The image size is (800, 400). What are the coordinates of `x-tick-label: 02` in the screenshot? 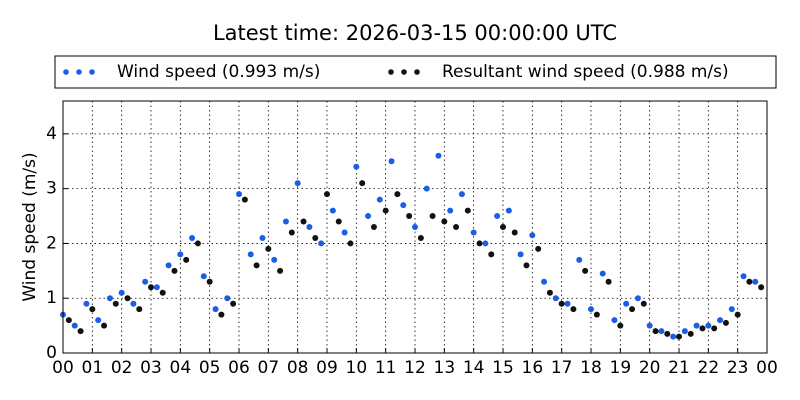 It's located at (122, 368).